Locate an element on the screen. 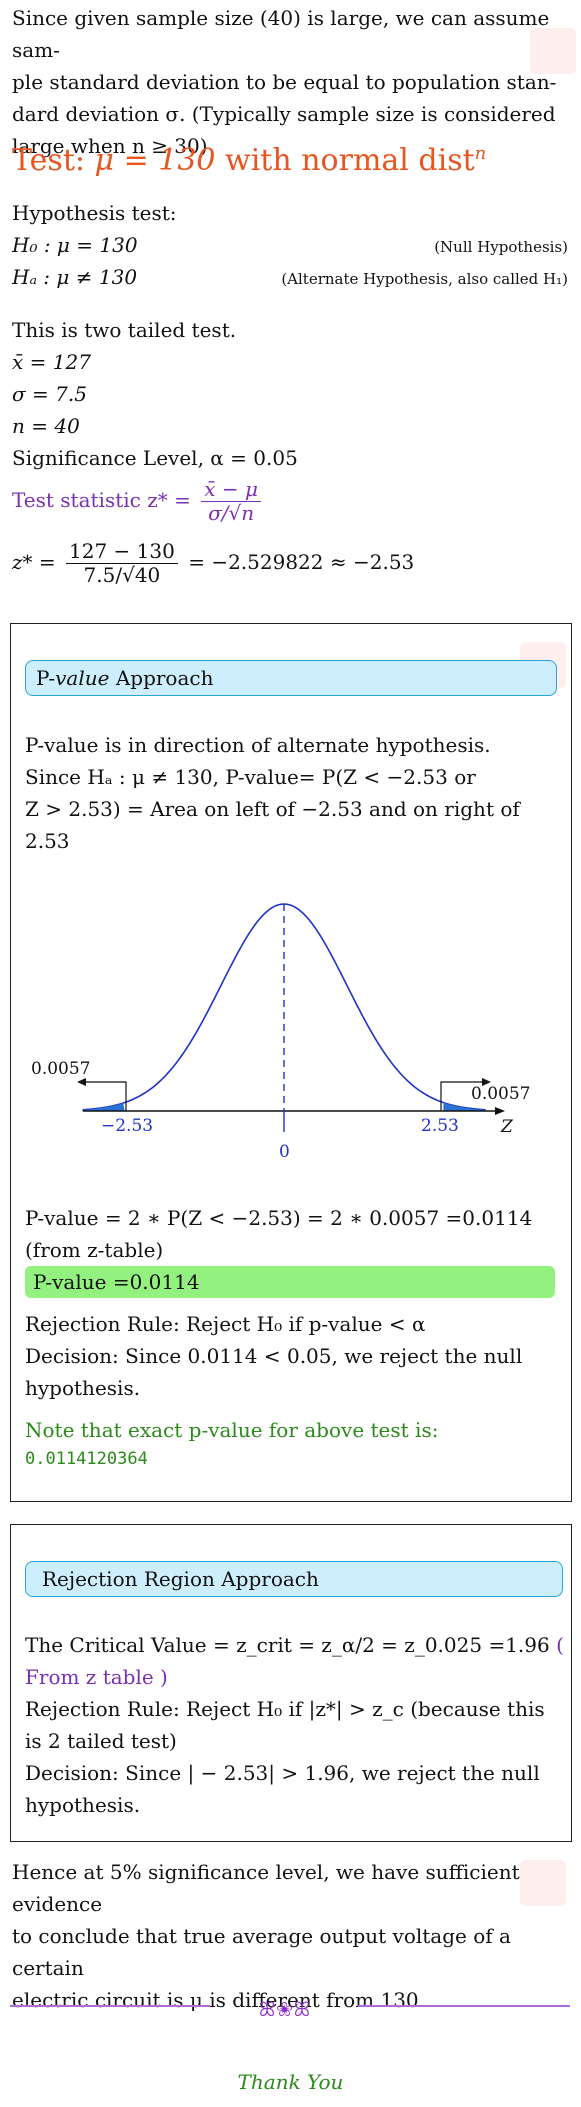 This screenshot has height=2107, width=581. critical-value-source: From z table ) is located at coordinates (96, 1677).